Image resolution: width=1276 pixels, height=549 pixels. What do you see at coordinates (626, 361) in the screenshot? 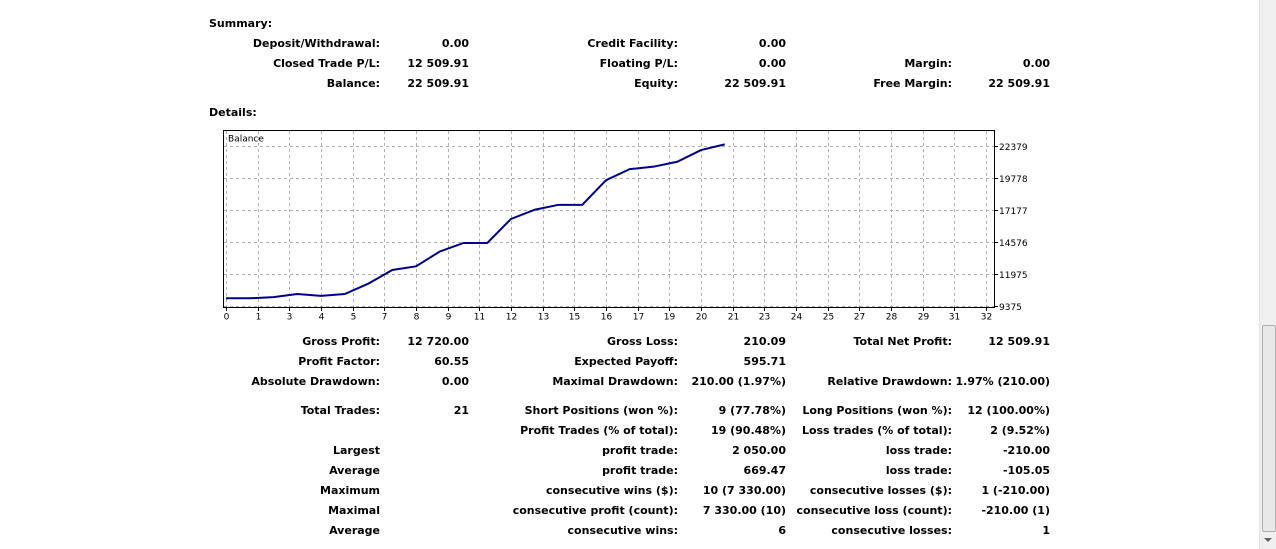
I see `stat-label: Expected Payoff:` at bounding box center [626, 361].